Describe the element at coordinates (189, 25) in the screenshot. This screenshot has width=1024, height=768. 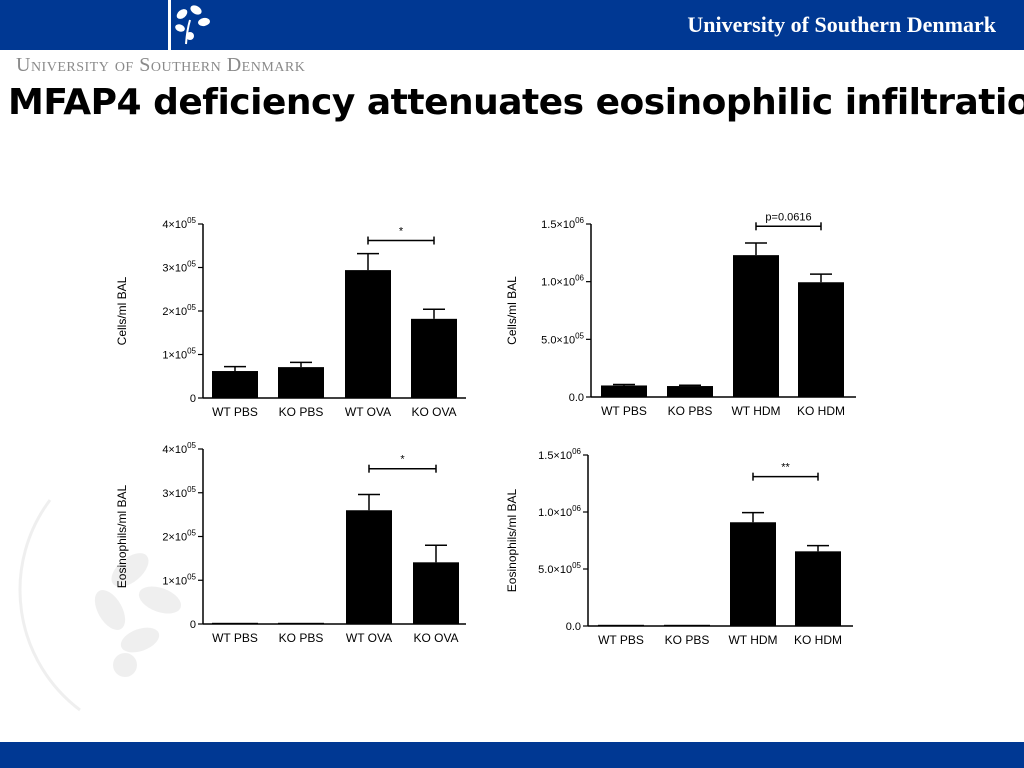
I see `logo-tree-icon` at that location.